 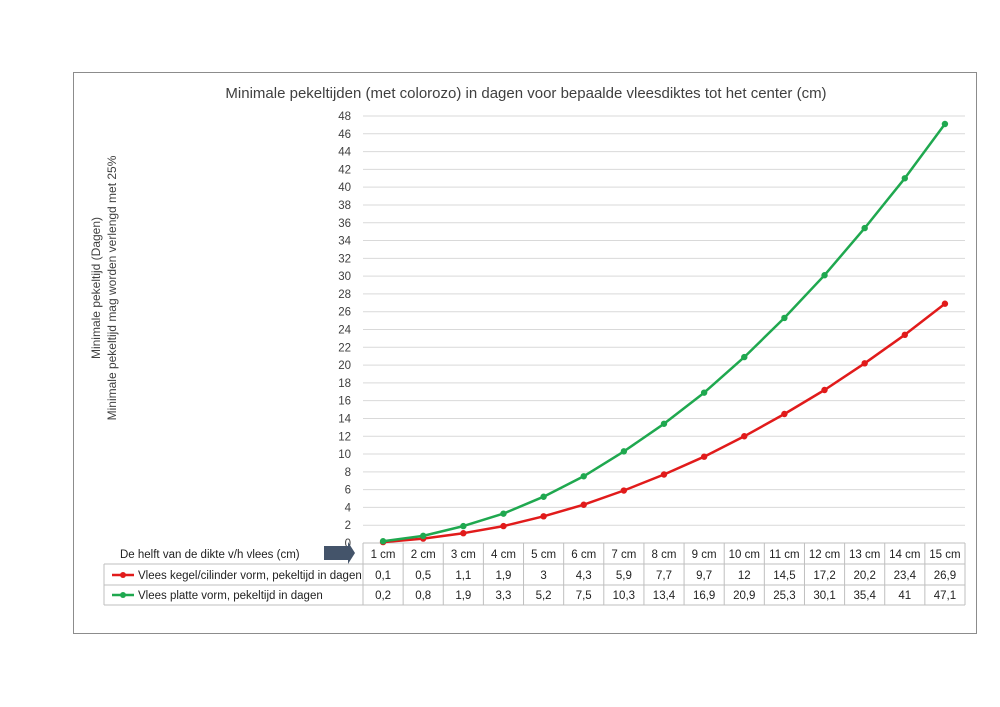 What do you see at coordinates (945, 576) in the screenshot?
I see `data-label: 26,9` at bounding box center [945, 576].